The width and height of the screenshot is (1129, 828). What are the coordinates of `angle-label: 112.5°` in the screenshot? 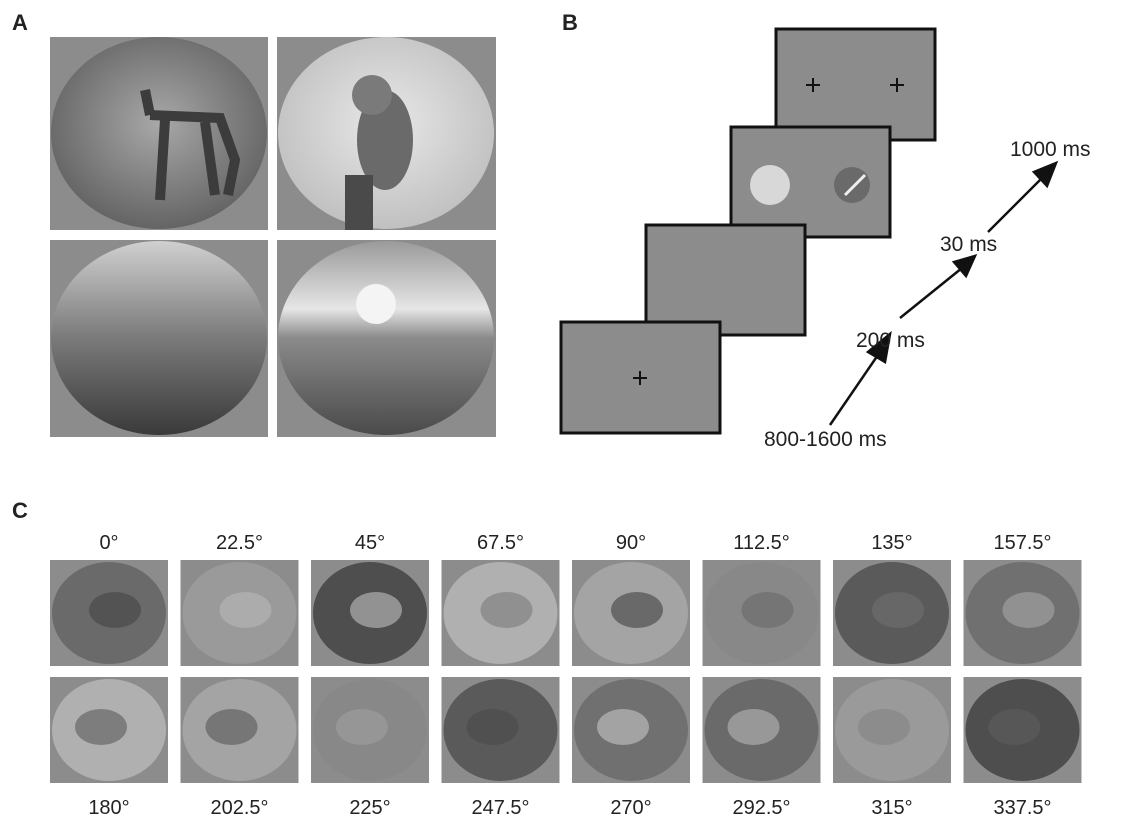 It's located at (761, 543).